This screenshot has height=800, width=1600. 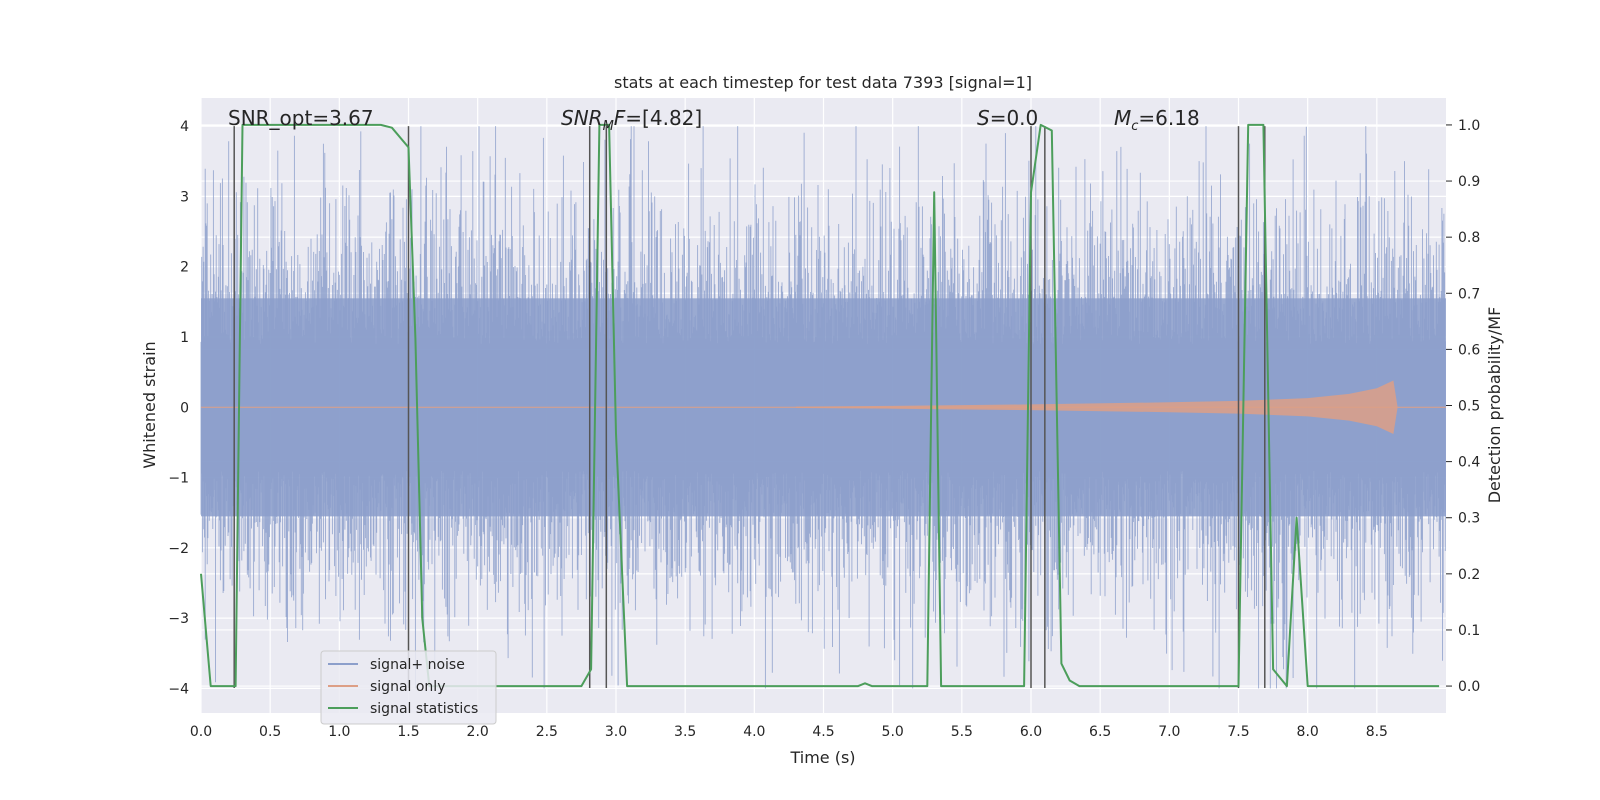 I want to click on x-axis-label: Time (s), so click(x=822, y=757).